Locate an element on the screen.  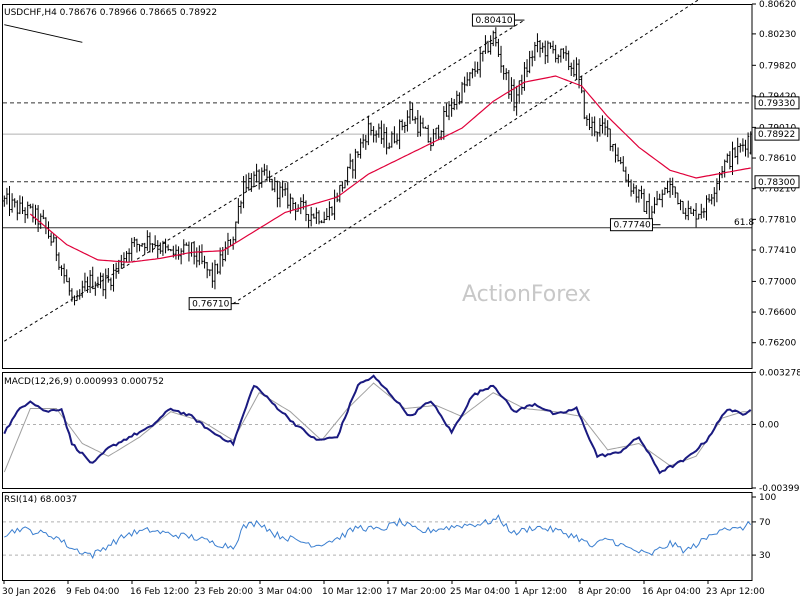
price-tick-label: 0.78610 is located at coordinates (777, 159).